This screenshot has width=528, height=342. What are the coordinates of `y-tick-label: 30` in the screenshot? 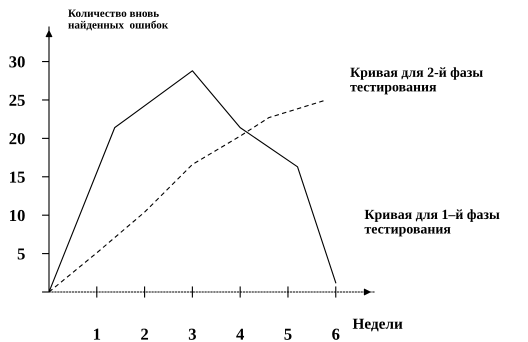 It's located at (17, 62).